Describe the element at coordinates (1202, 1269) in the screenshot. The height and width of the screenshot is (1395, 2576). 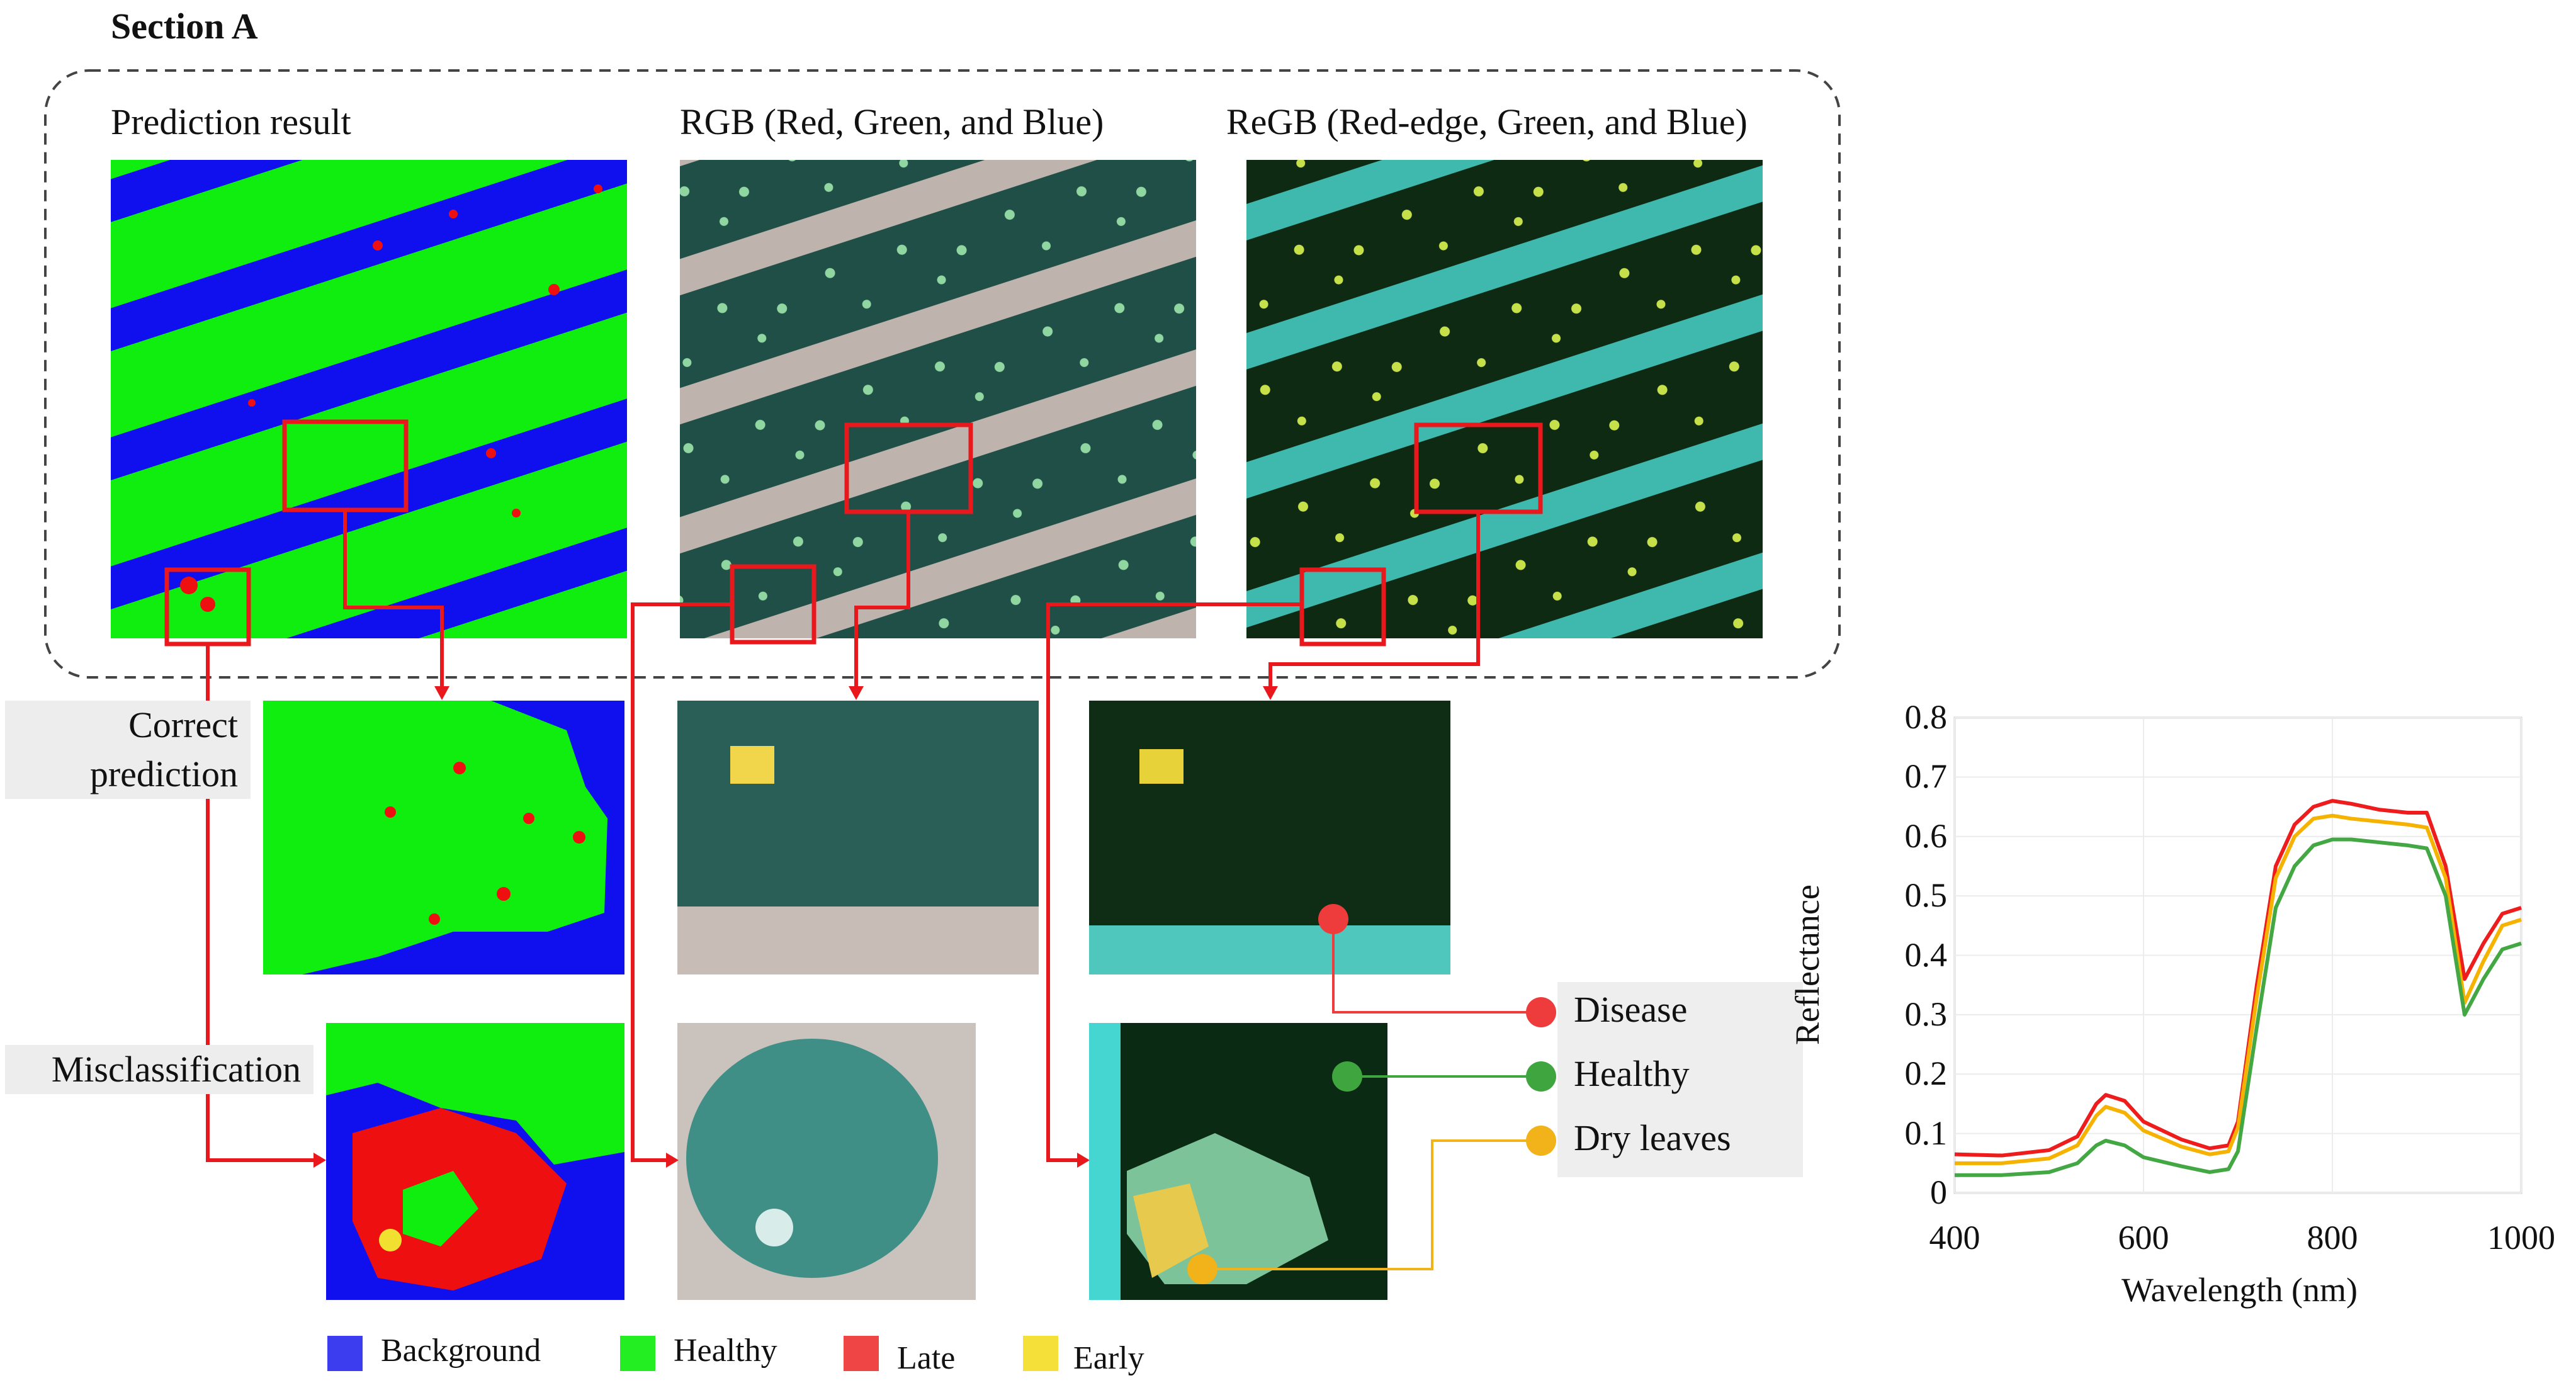
I see `dry-leaves-sample-point` at that location.